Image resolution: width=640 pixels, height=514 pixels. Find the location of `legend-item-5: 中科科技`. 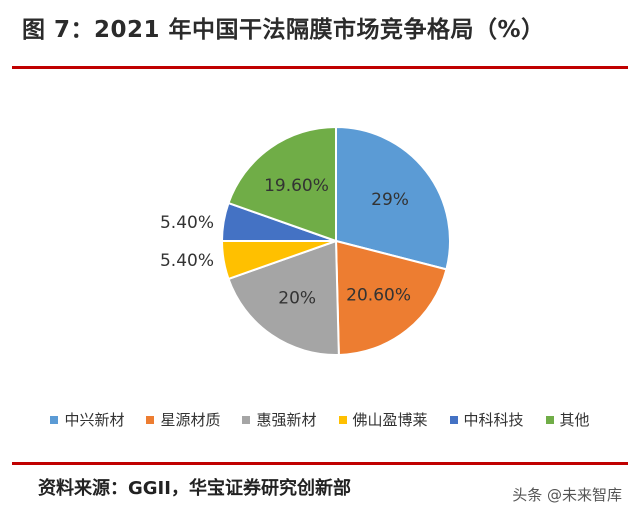

legend-item-5: 中科科技 is located at coordinates (486, 419).